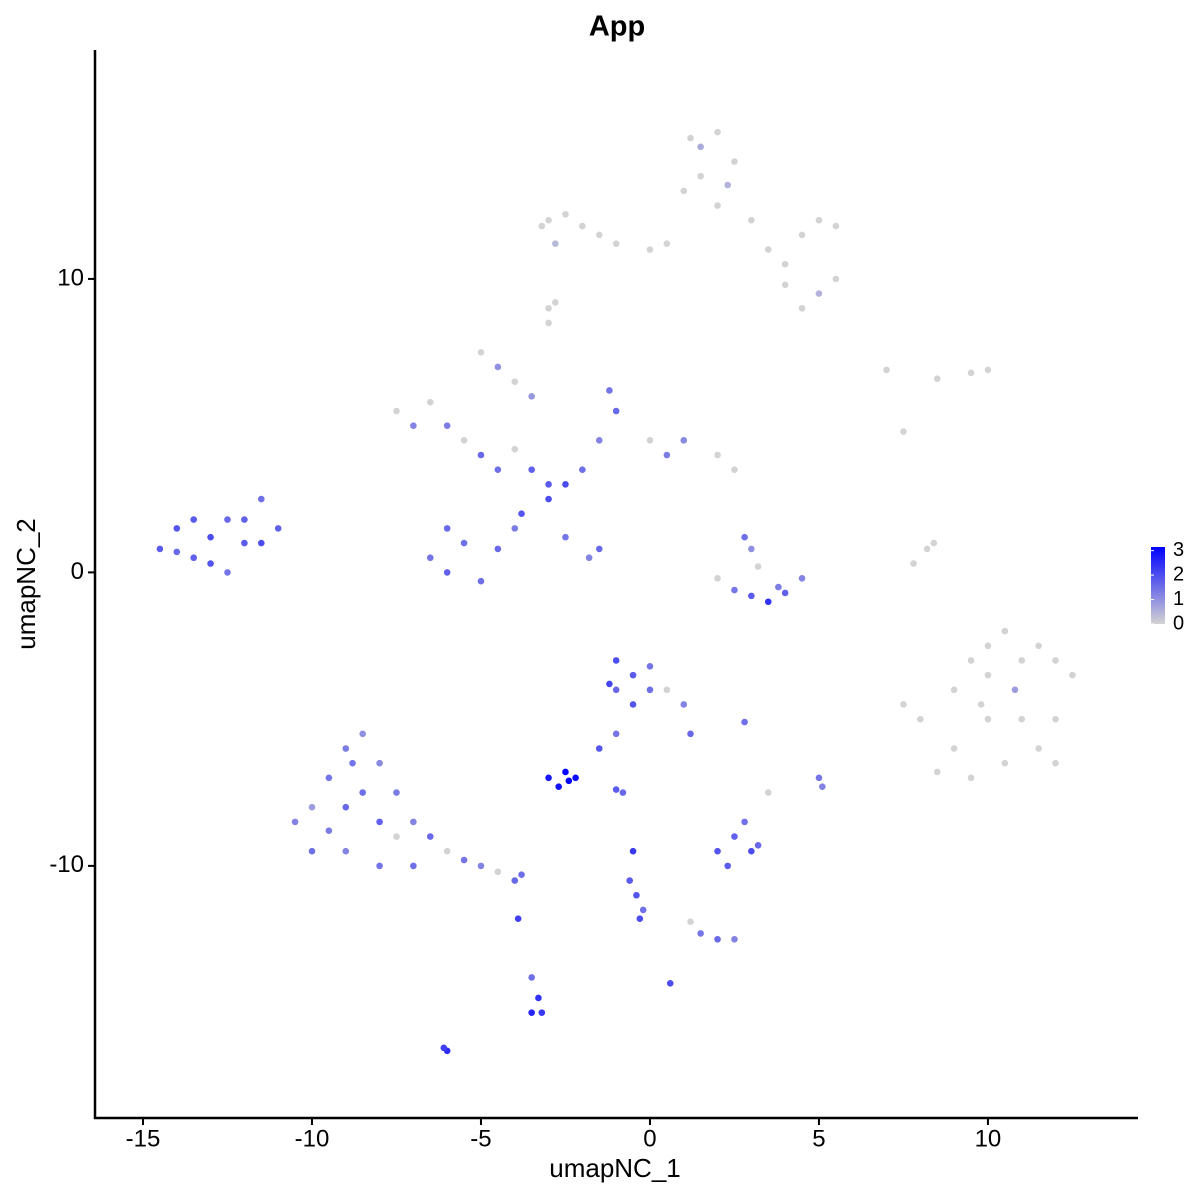 The height and width of the screenshot is (1200, 1200). What do you see at coordinates (66, 864) in the screenshot?
I see `y-tick-label: -10` at bounding box center [66, 864].